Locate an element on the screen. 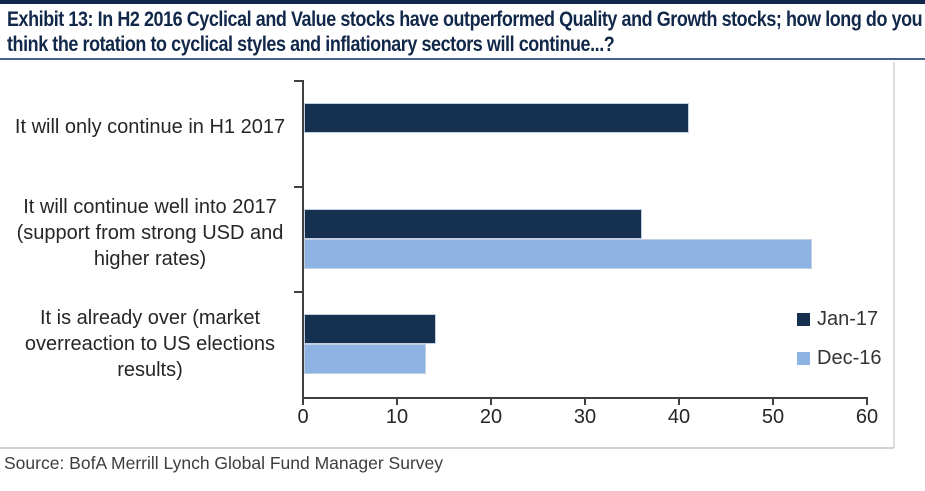 This screenshot has width=925, height=491. bar-dec-16-cat1 is located at coordinates (558, 253).